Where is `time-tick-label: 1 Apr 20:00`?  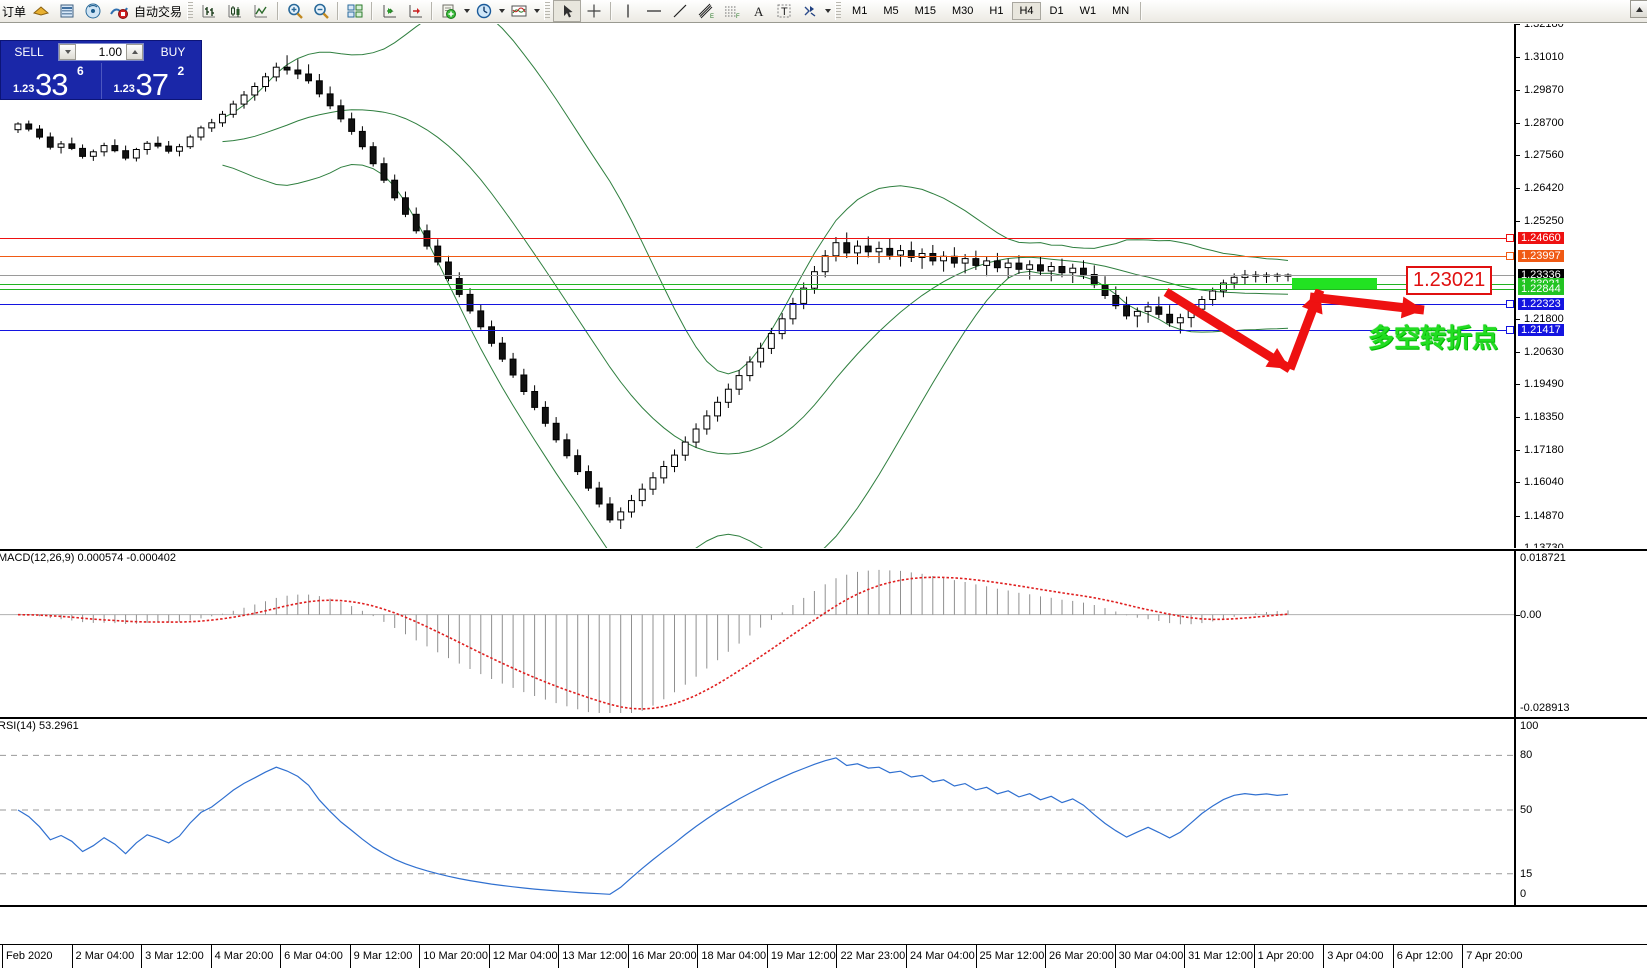
time-tick-label: 1 Apr 20:00 is located at coordinates (1285, 956).